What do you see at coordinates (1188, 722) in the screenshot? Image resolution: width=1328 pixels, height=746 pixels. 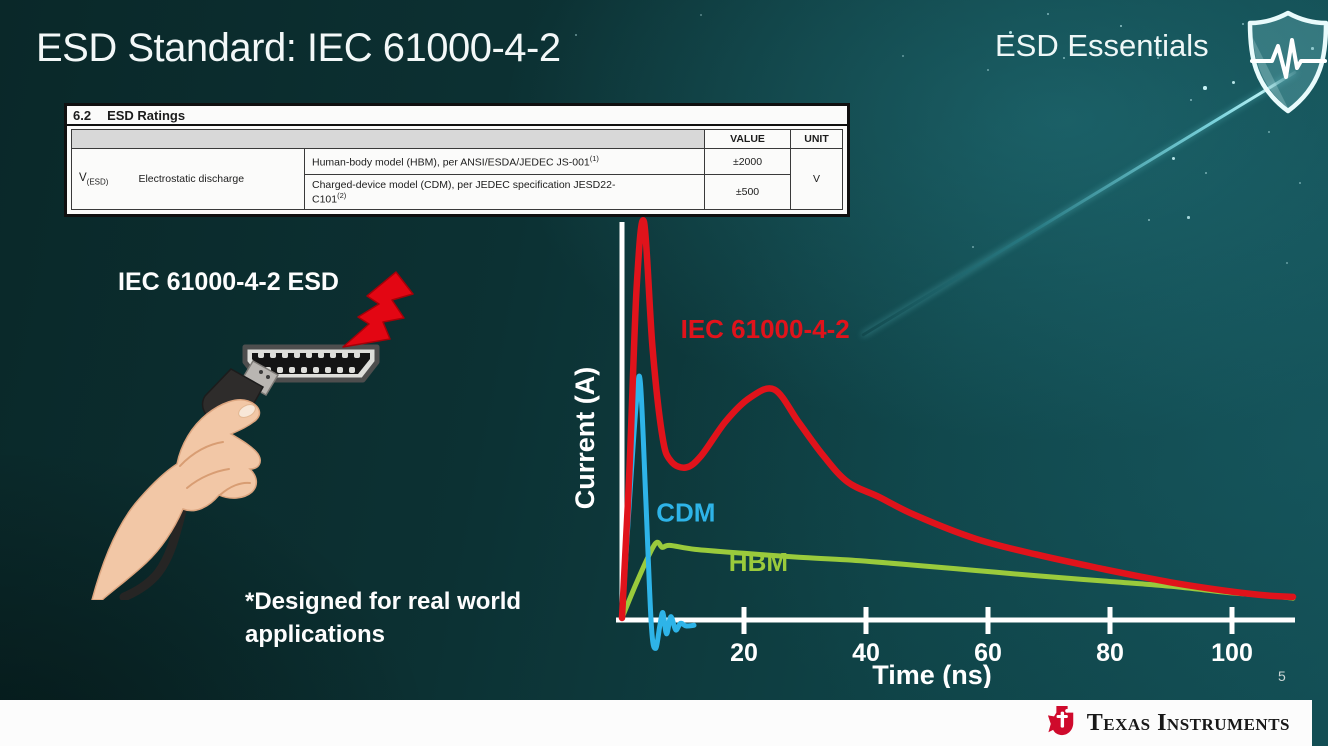 I see `ti-wordmark: Texas Instruments` at bounding box center [1188, 722].